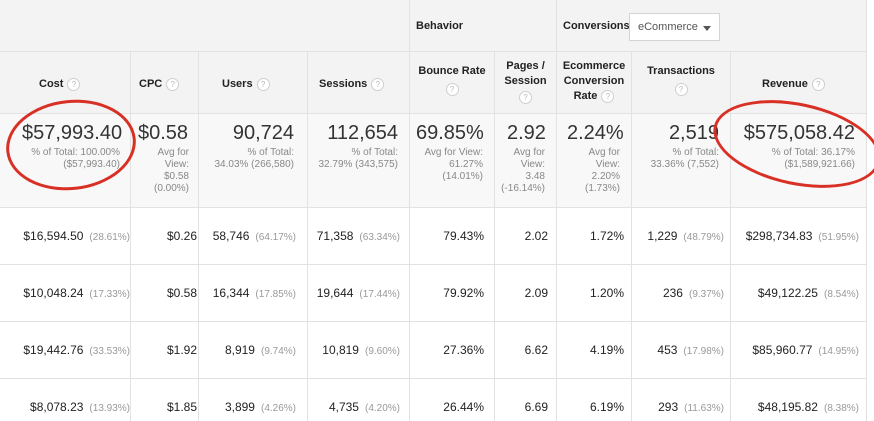 The width and height of the screenshot is (874, 421). I want to click on cell-users-percent: (9.74%), so click(278, 351).